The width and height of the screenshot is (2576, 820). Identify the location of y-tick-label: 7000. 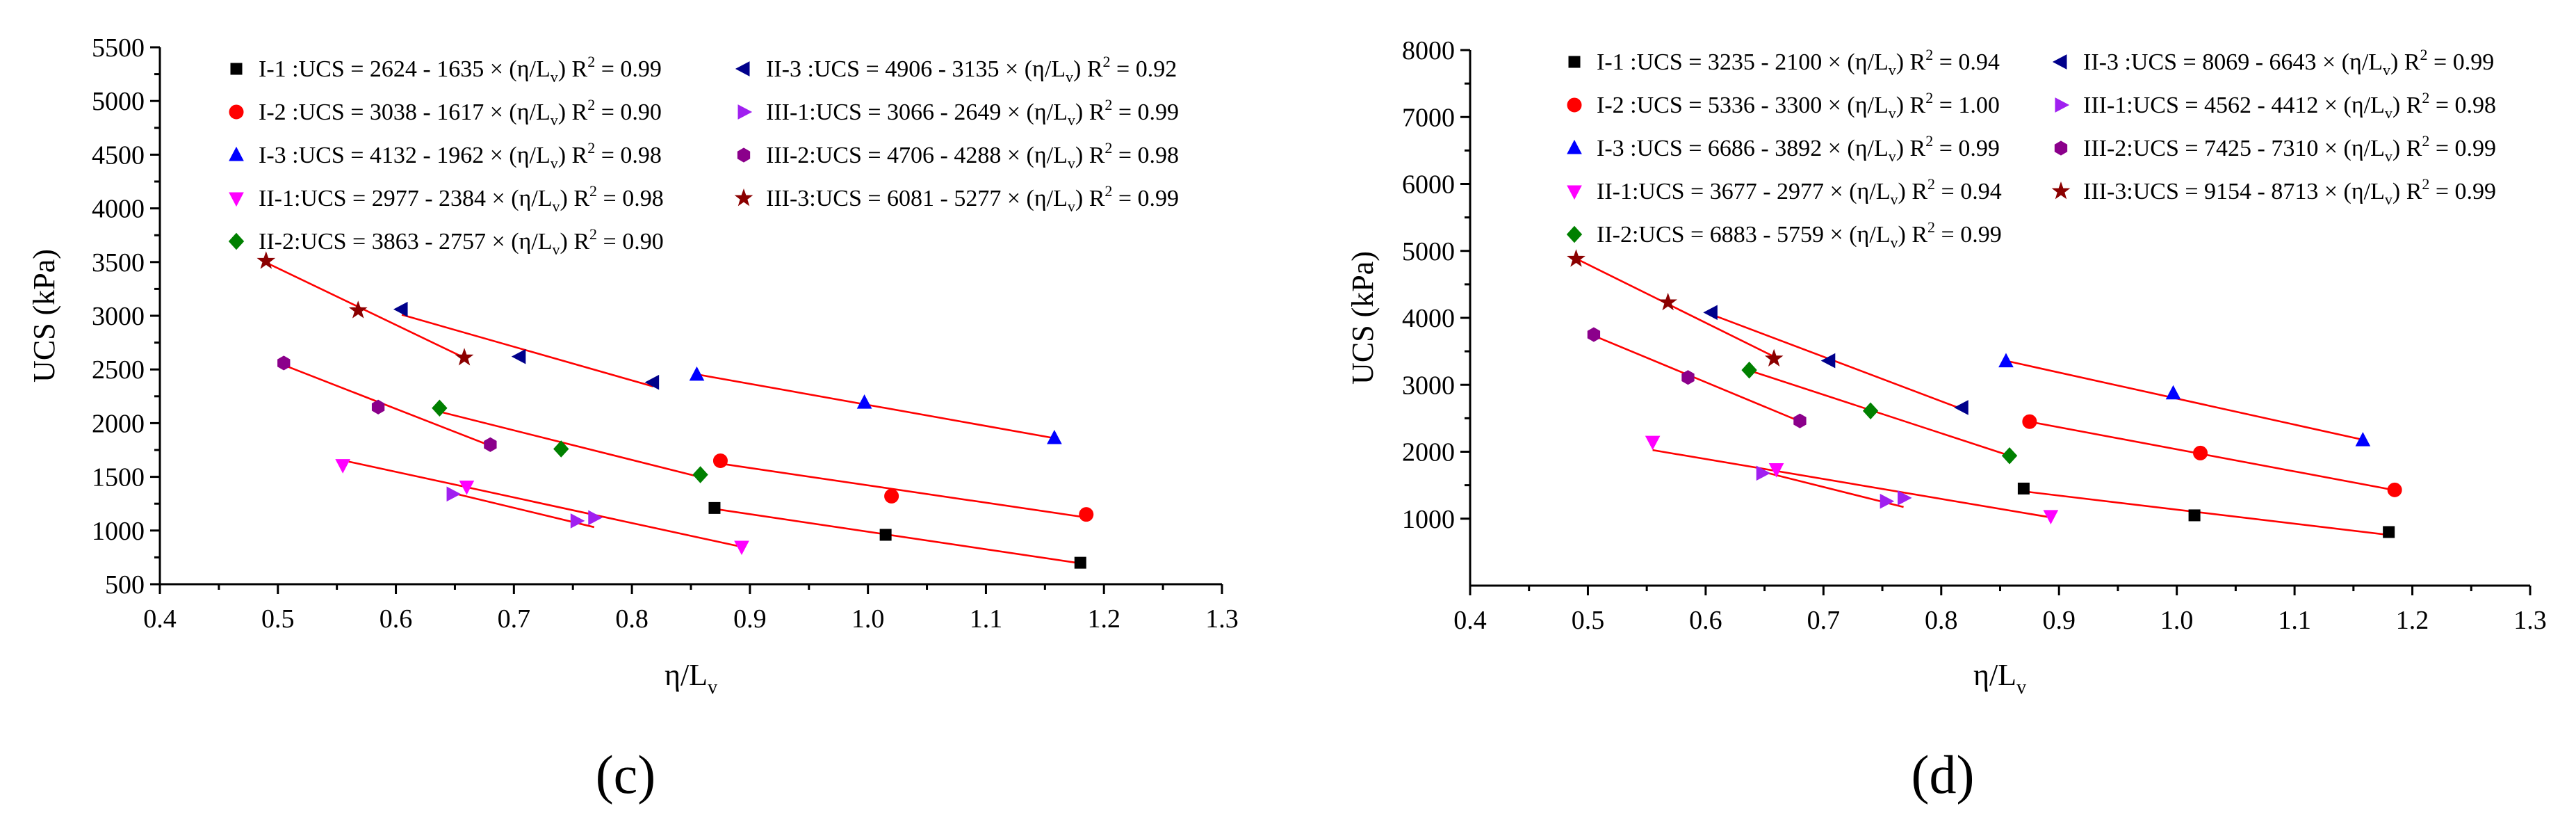
(1428, 117).